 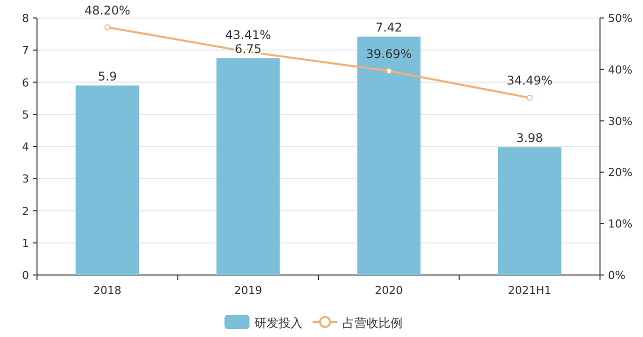 I want to click on data-label: 5.9, so click(x=107, y=76).